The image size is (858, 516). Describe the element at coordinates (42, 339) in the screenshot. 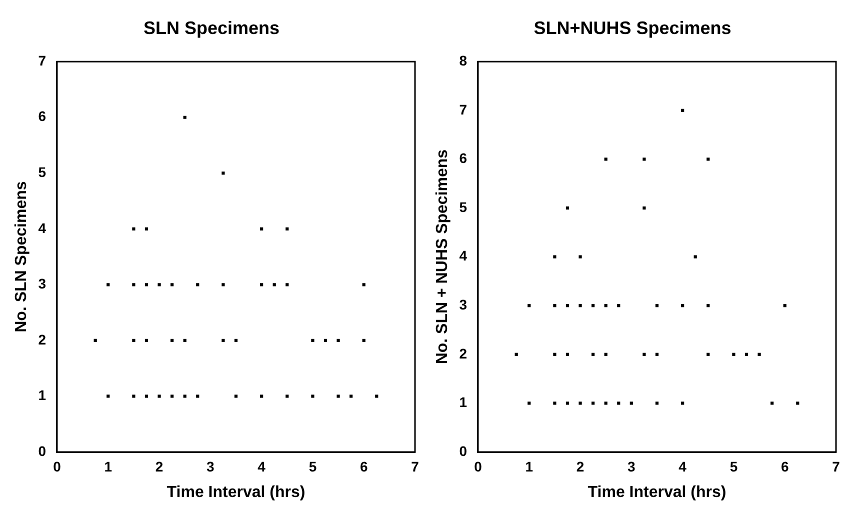

I see `y-tick-label: 2` at that location.